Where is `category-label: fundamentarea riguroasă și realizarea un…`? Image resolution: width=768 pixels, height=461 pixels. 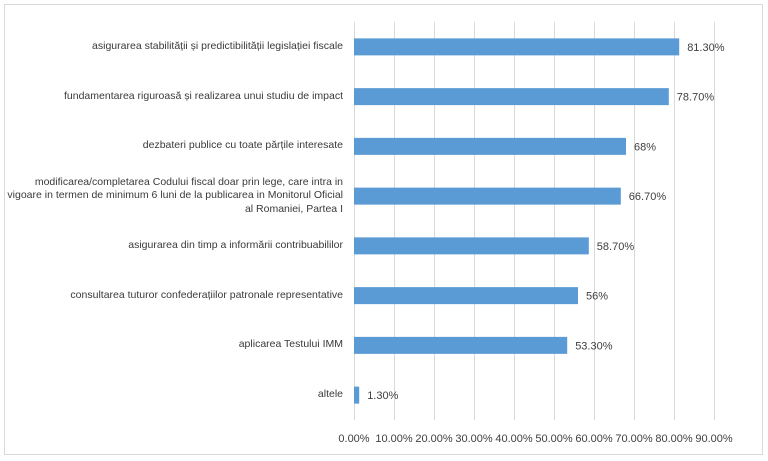
category-label: fundamentarea riguroasă și realizarea un… is located at coordinates (203, 95).